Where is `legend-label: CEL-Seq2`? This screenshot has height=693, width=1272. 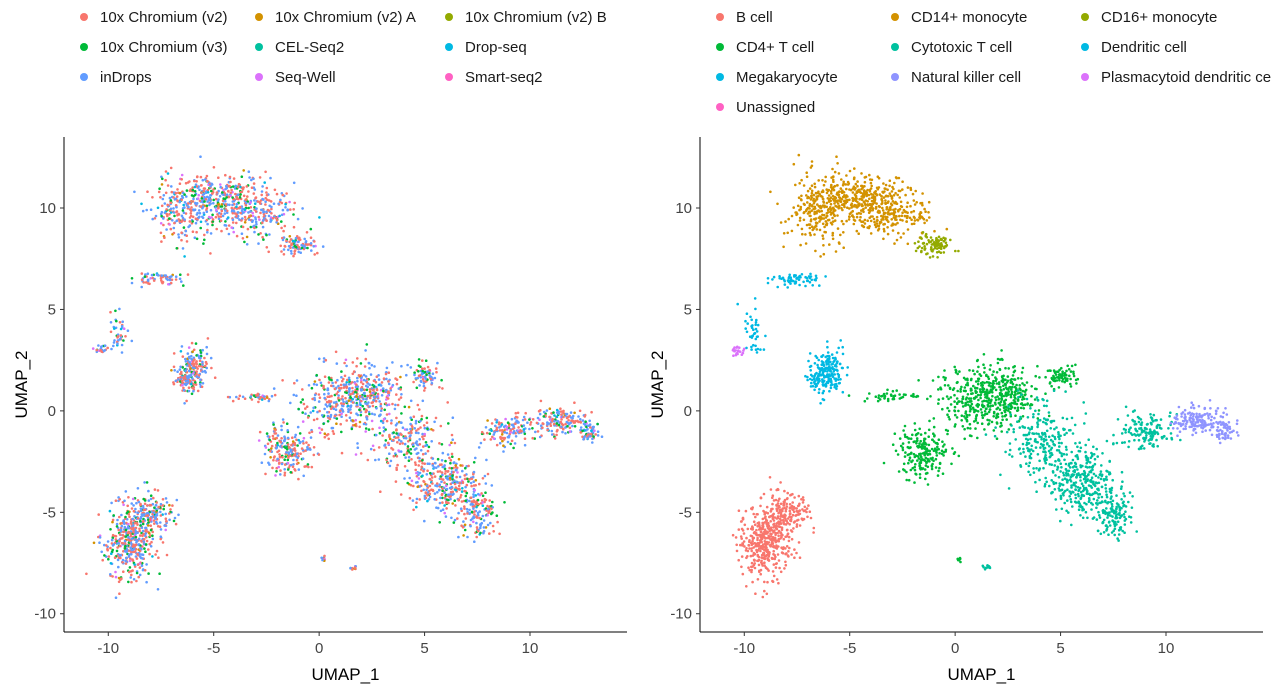 legend-label: CEL-Seq2 is located at coordinates (310, 47).